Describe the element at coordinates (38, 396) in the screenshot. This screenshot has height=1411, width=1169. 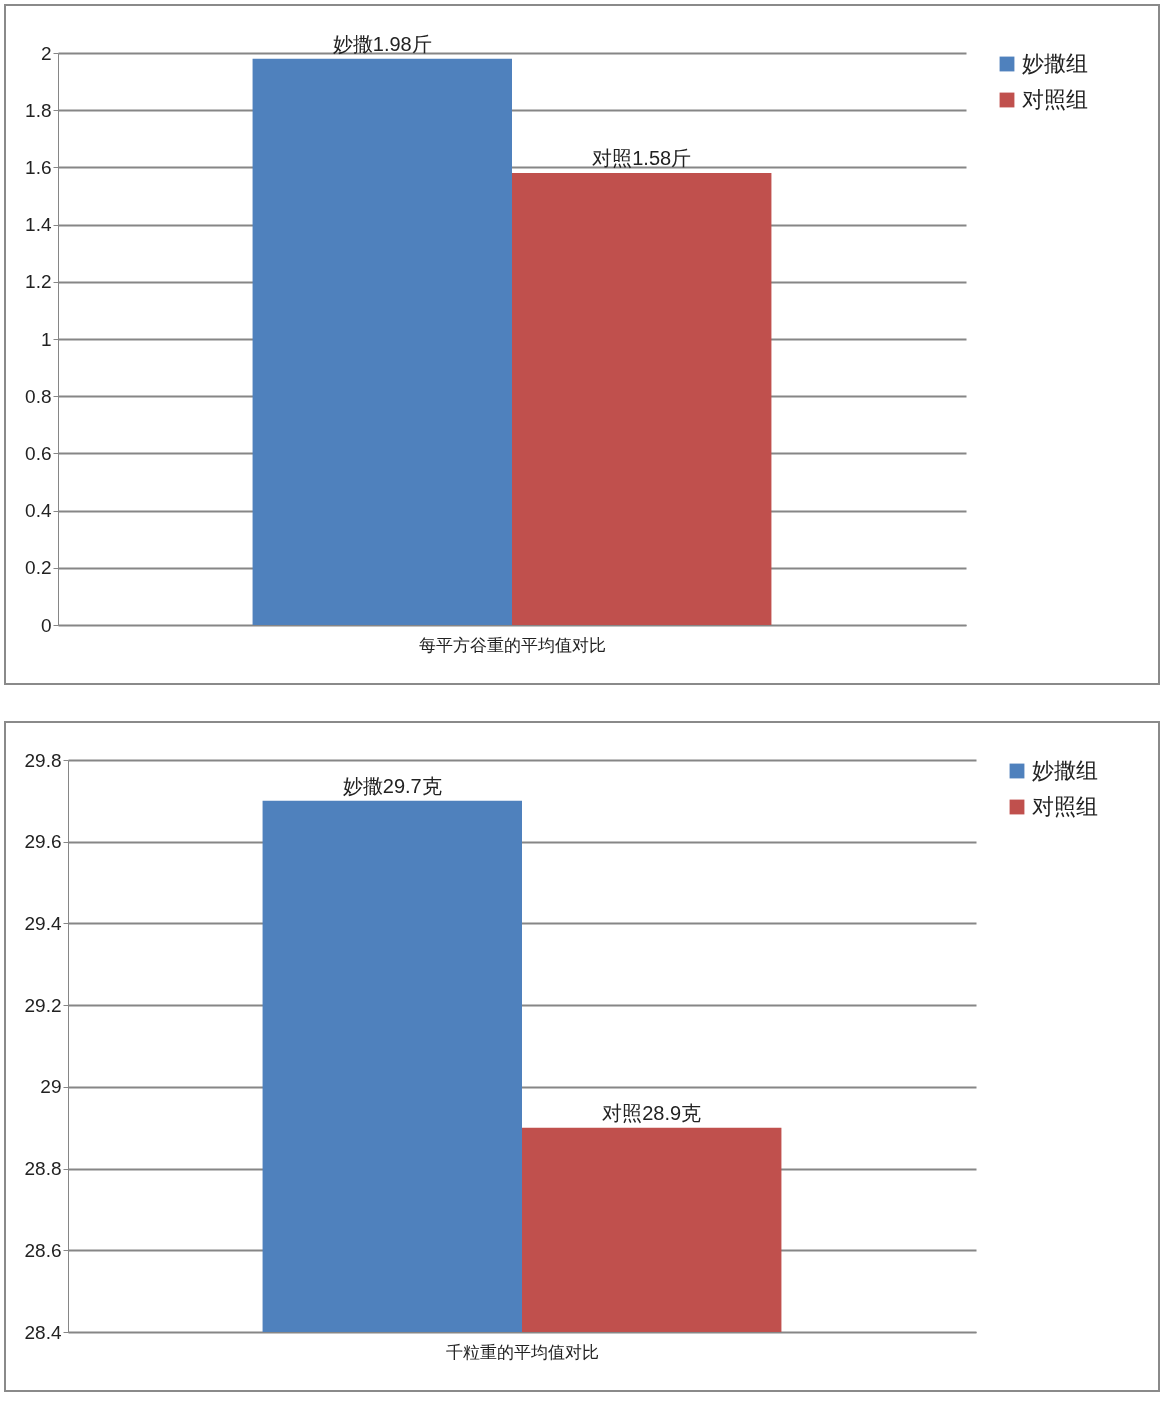
I see `y-tick-label: 0.8` at that location.